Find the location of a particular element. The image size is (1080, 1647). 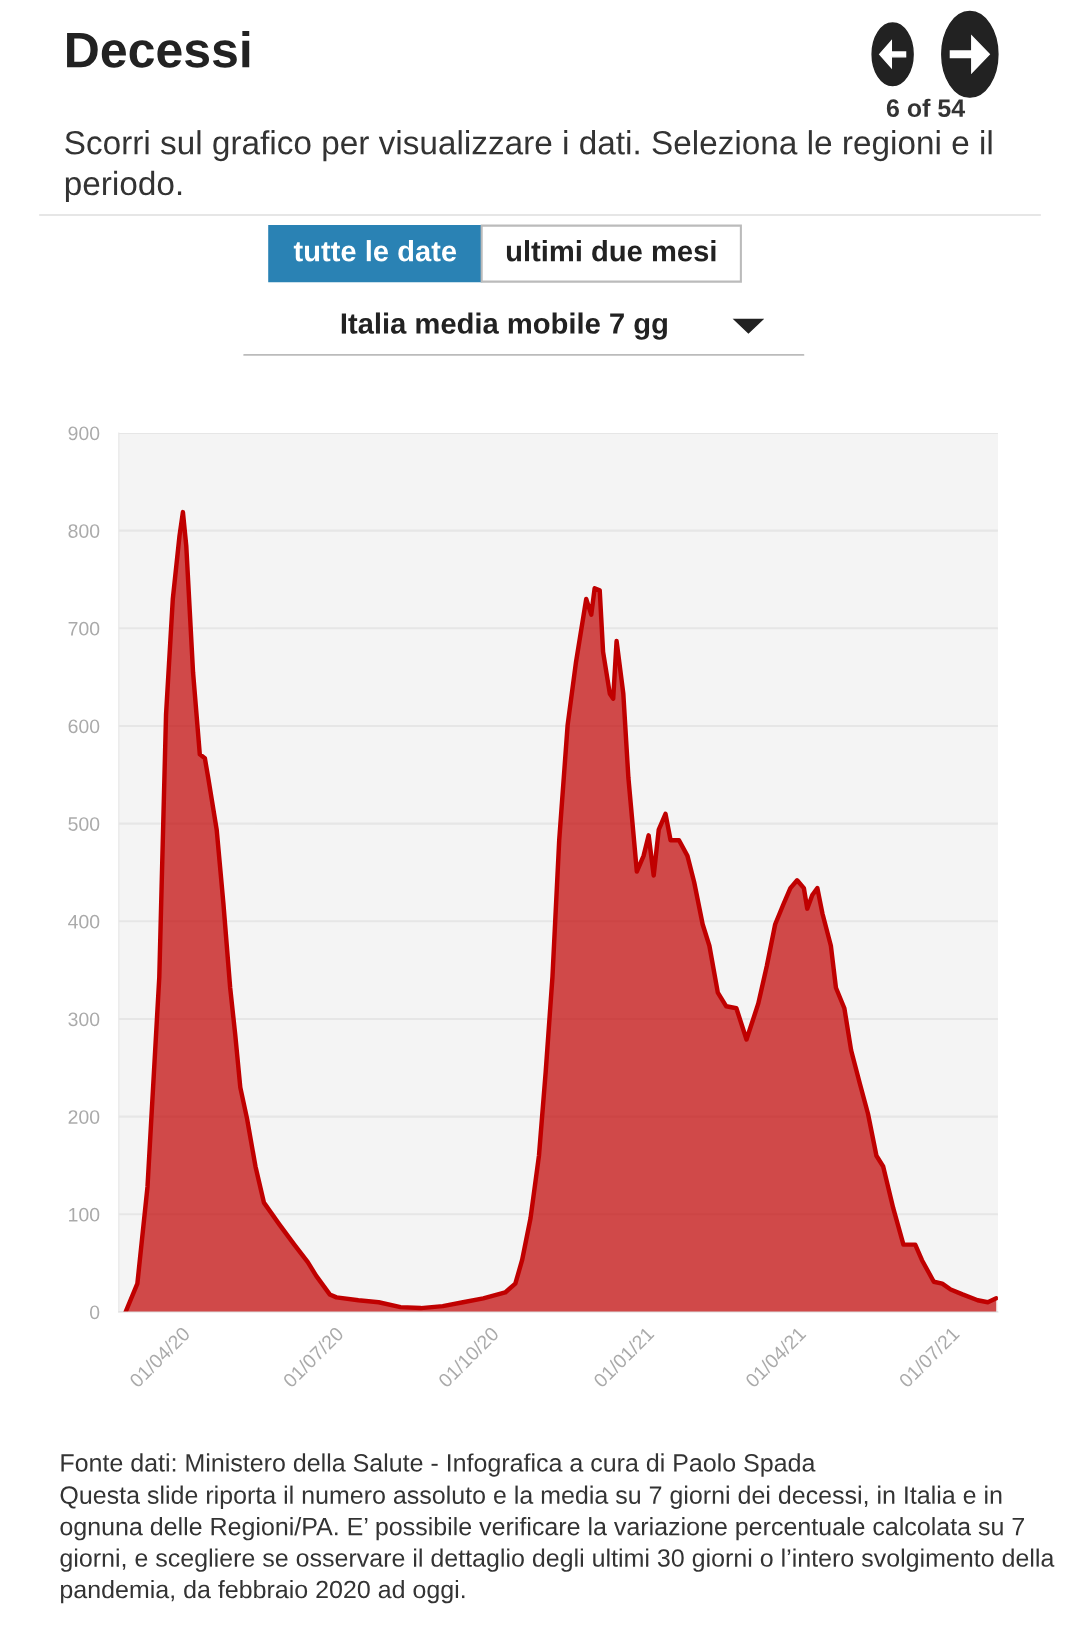

y-tick-label: 300 is located at coordinates (84, 1019).